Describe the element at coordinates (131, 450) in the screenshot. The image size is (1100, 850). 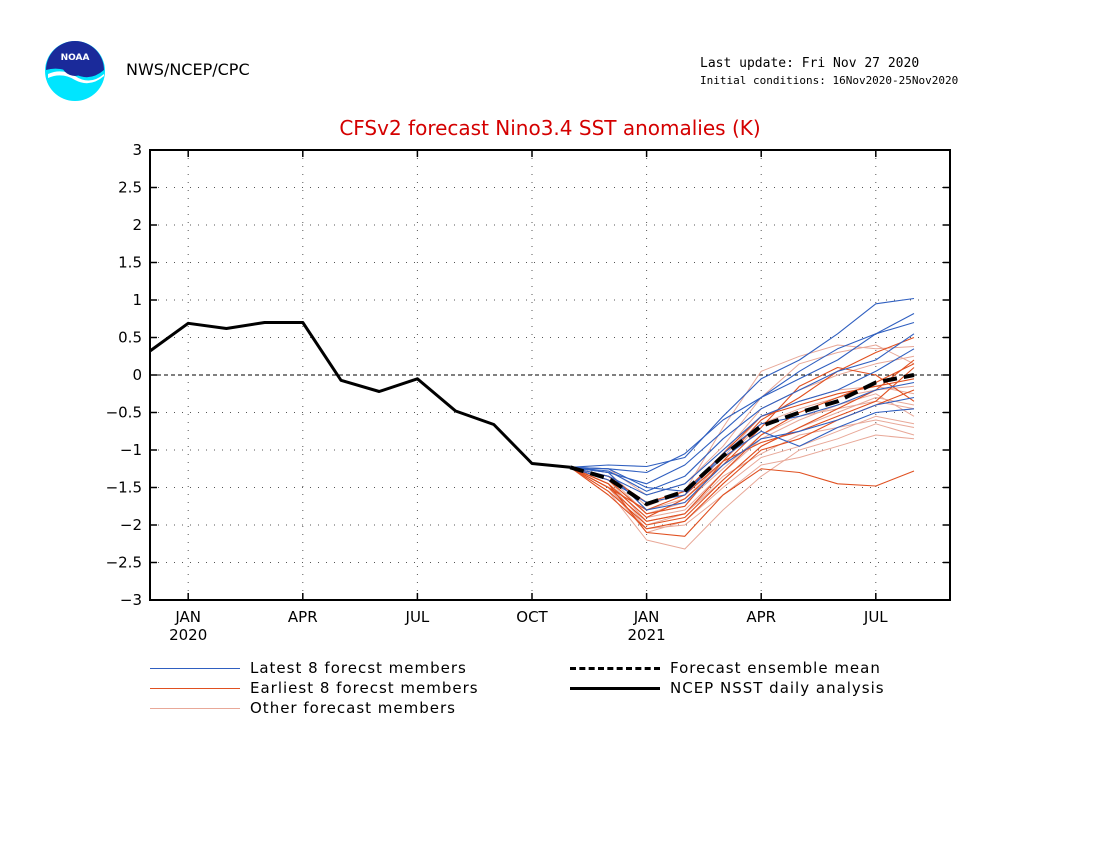
I see `y-tick-label: −1` at that location.